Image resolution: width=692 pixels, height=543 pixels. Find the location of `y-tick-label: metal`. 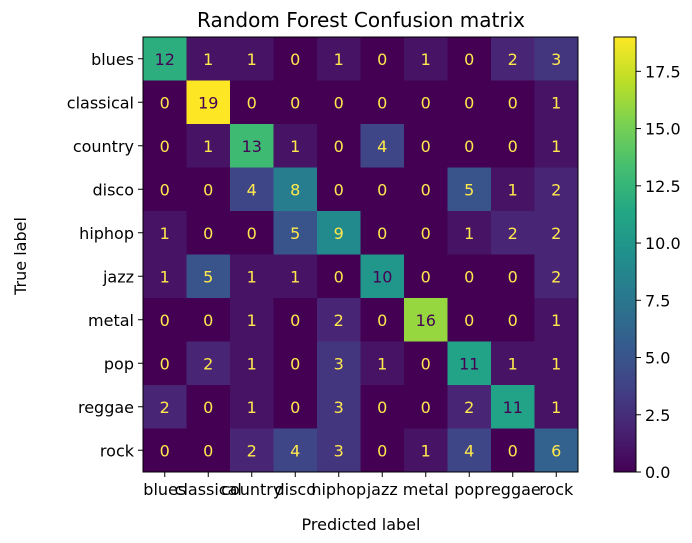

y-tick-label: metal is located at coordinates (111, 320).